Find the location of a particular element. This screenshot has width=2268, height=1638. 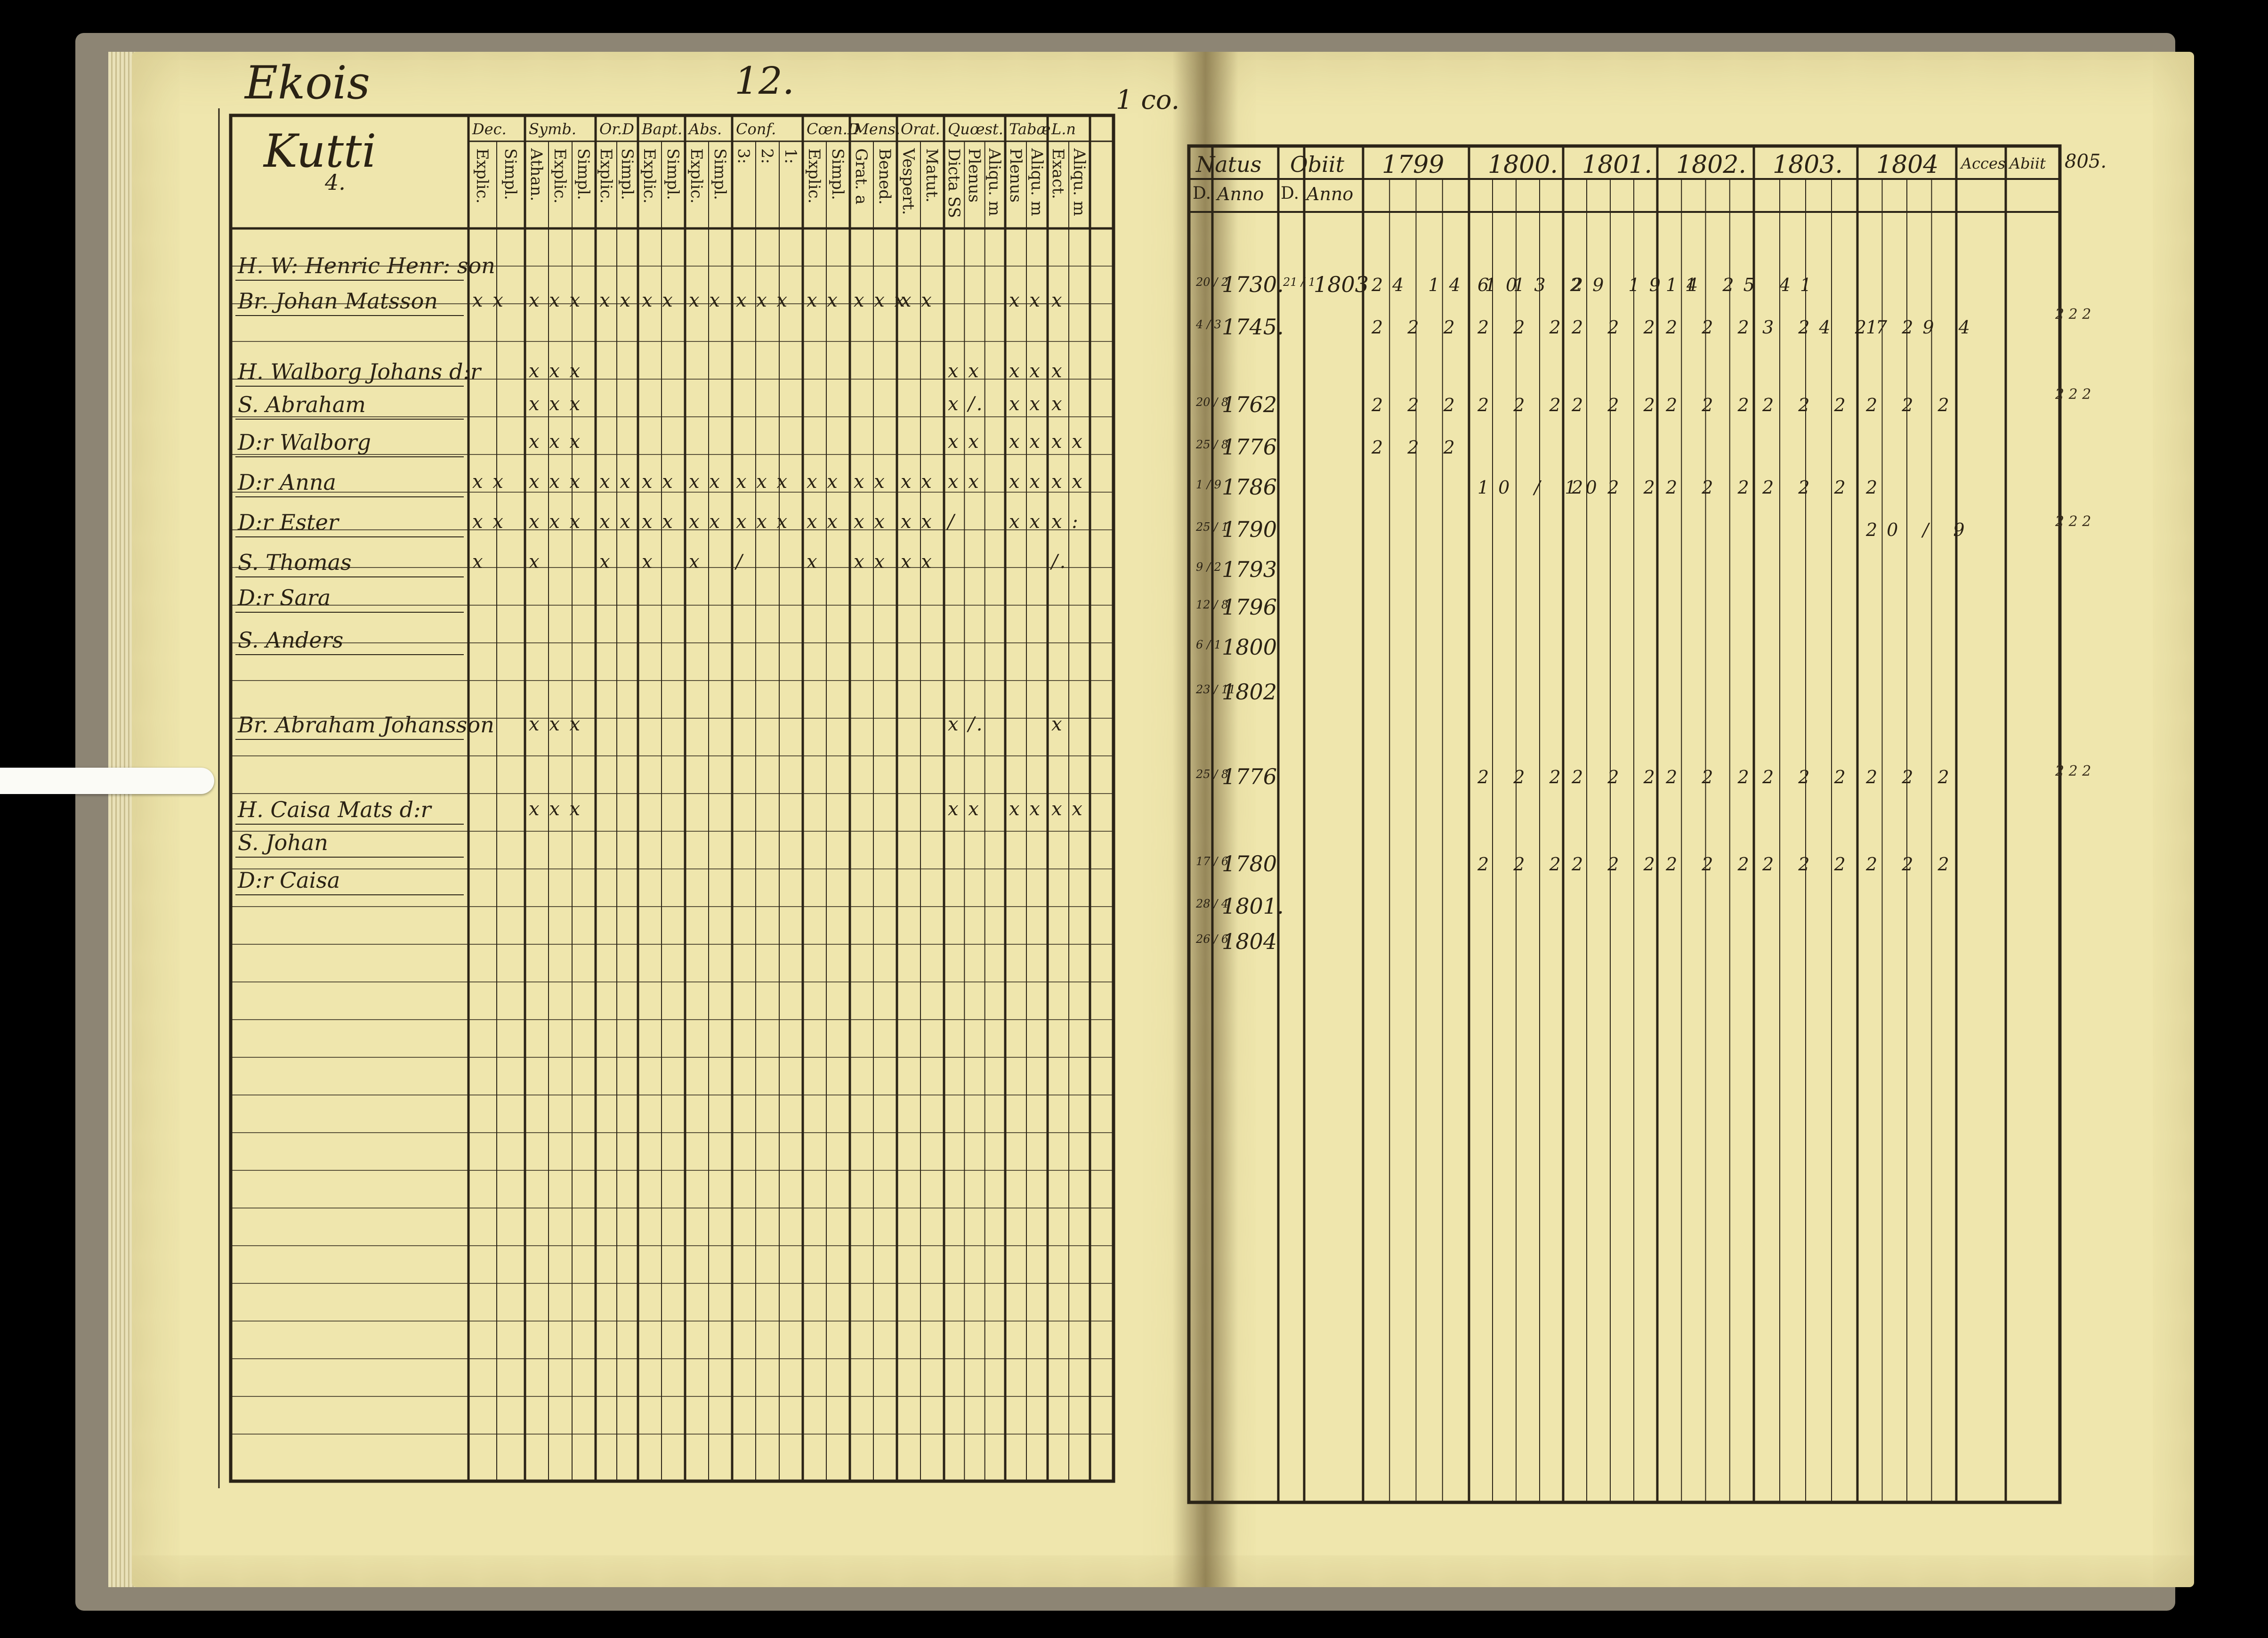

examination-mark: 20 / 9 is located at coordinates (1920, 529).